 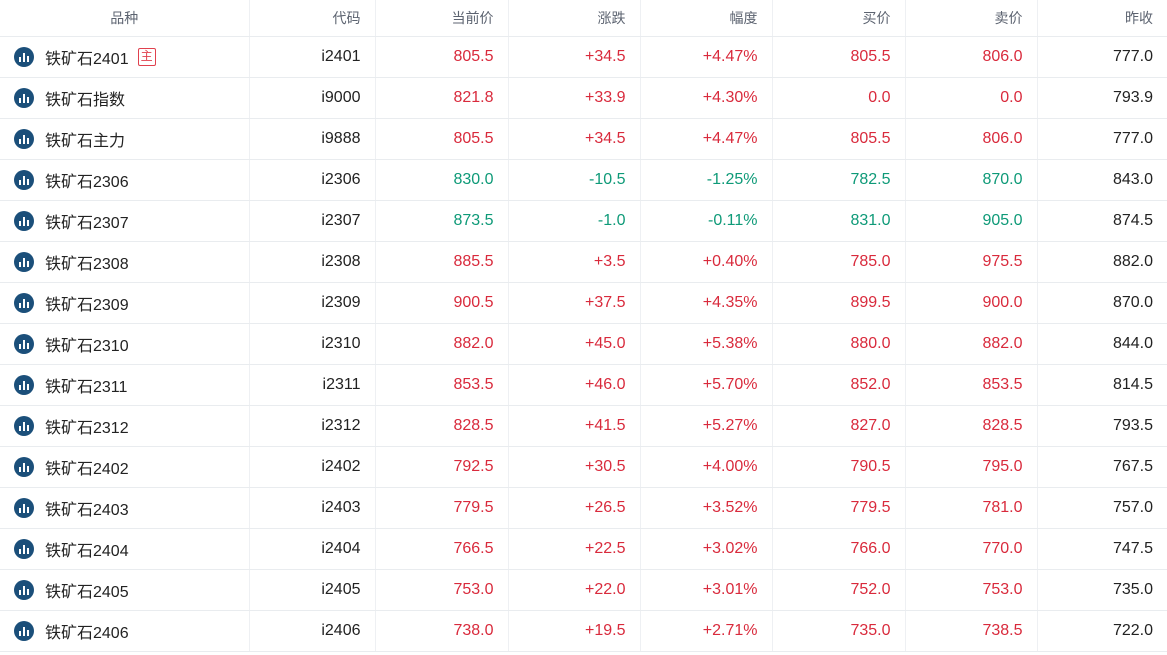 I want to click on instrument-name: 铁矿石2401, so click(x=87, y=59).